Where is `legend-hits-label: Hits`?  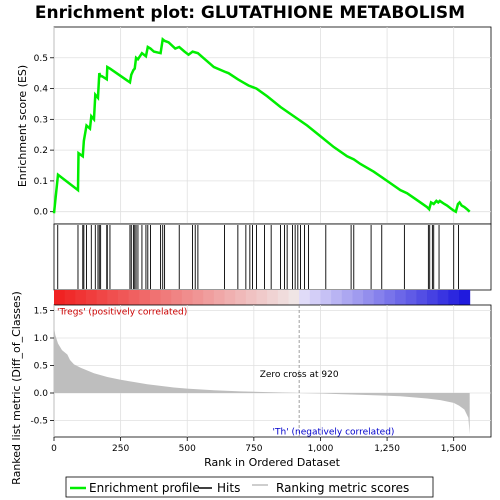 legend-hits-label: Hits is located at coordinates (228, 488).